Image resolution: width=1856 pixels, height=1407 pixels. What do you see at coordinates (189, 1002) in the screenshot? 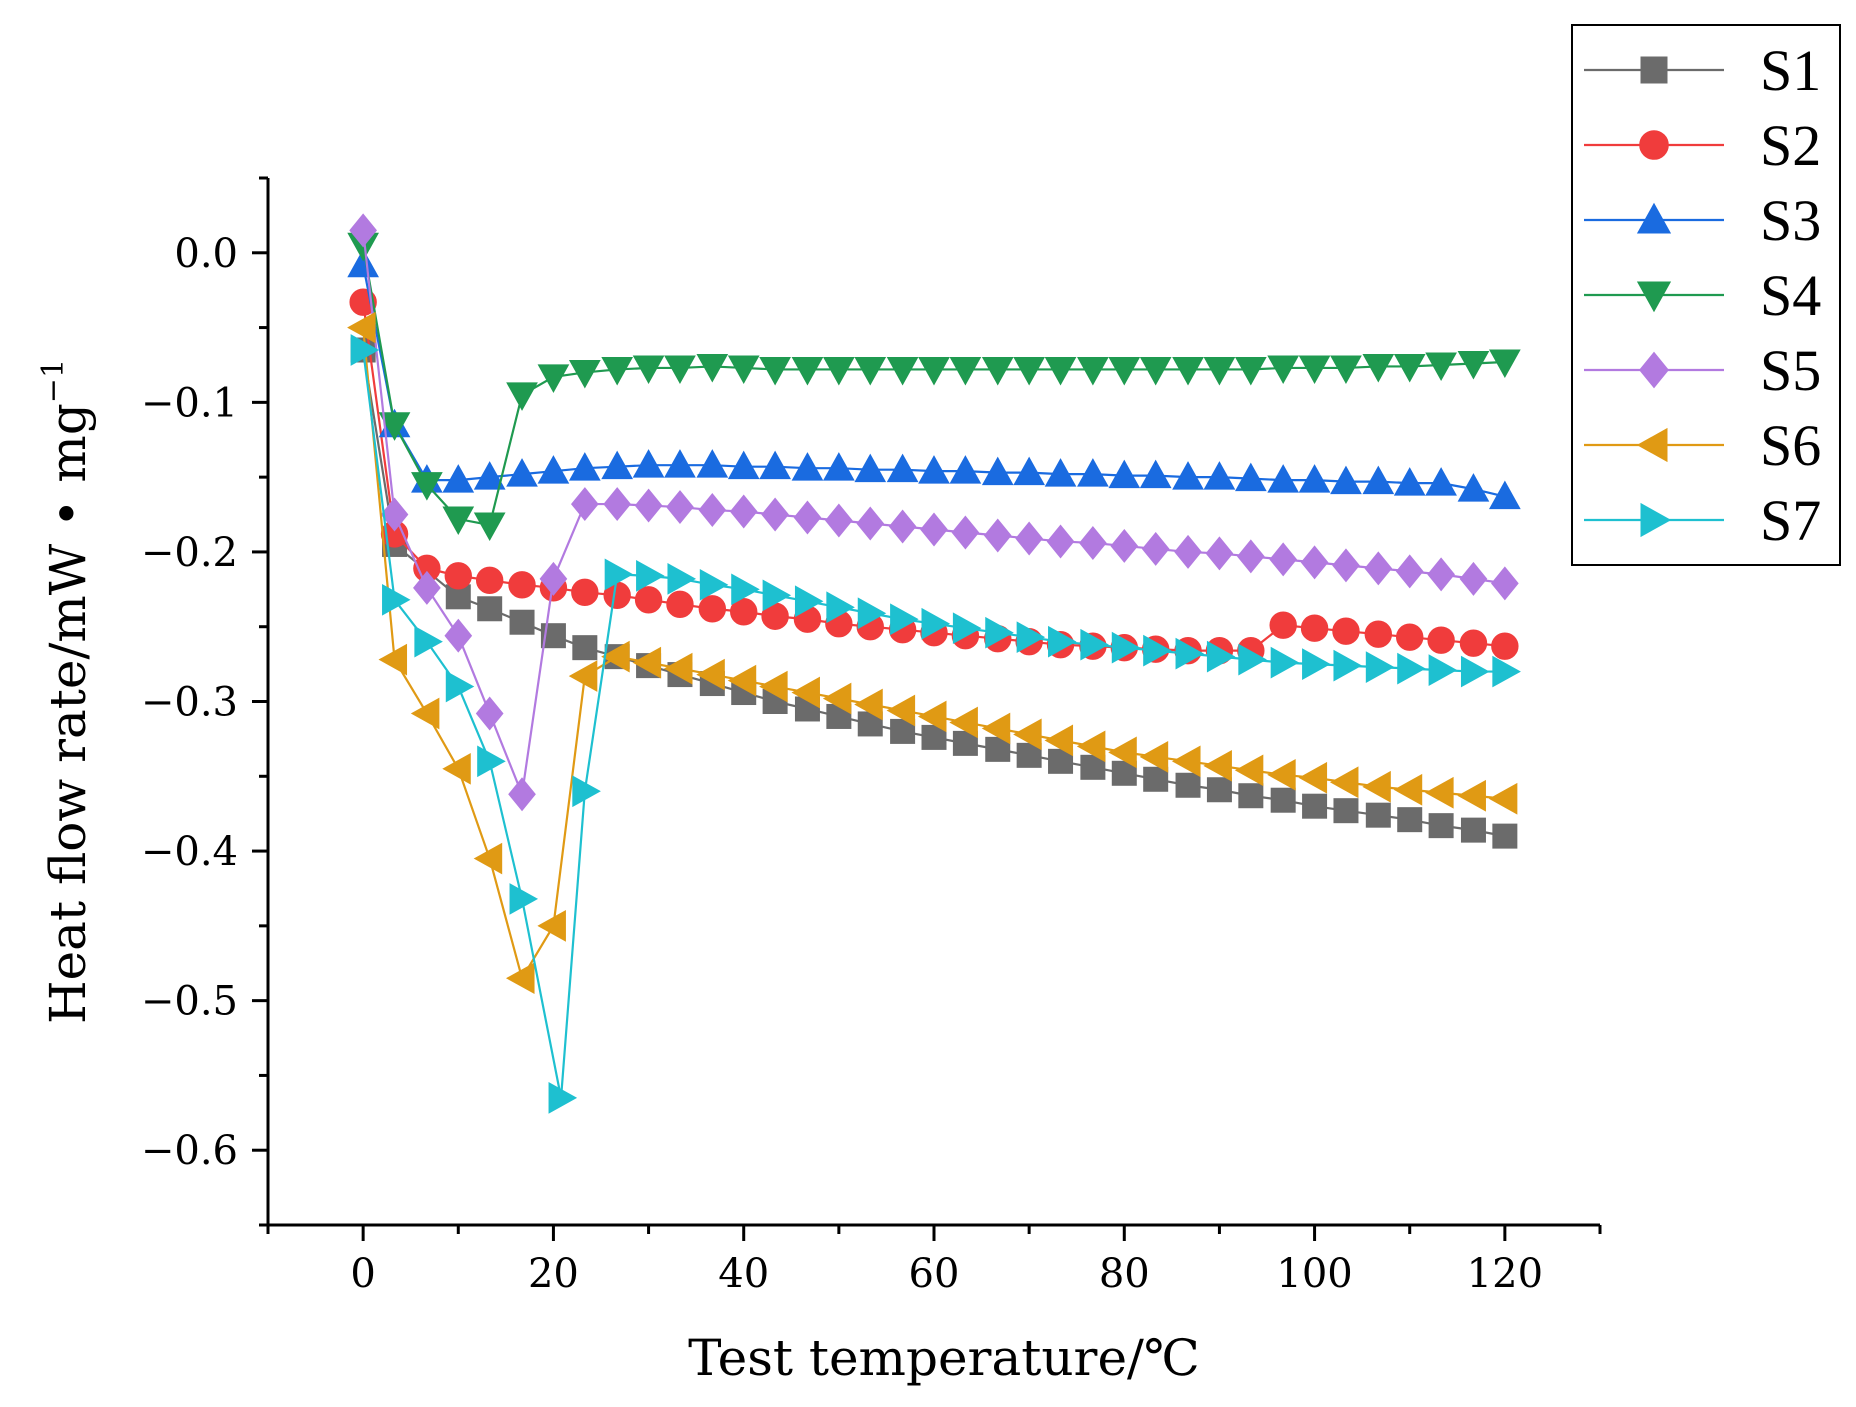
I see `y-tick-label: −0.5` at bounding box center [189, 1002].